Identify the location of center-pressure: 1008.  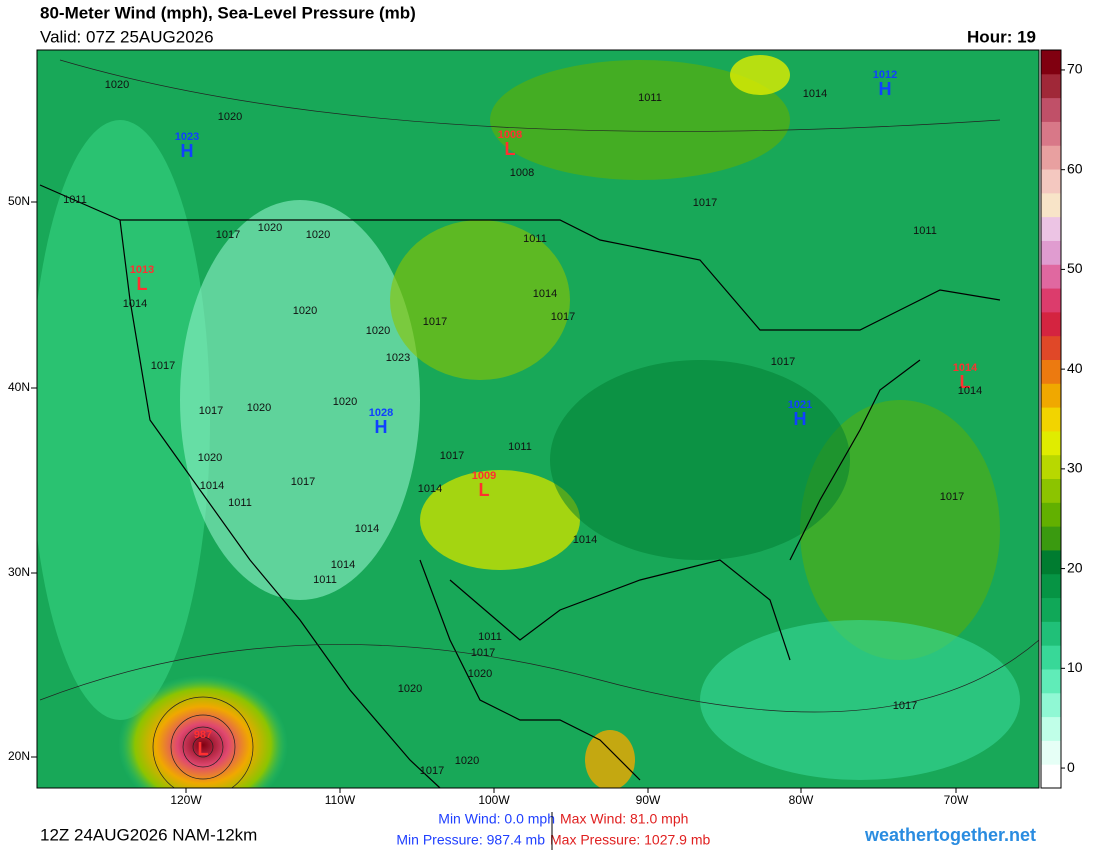
(510, 135).